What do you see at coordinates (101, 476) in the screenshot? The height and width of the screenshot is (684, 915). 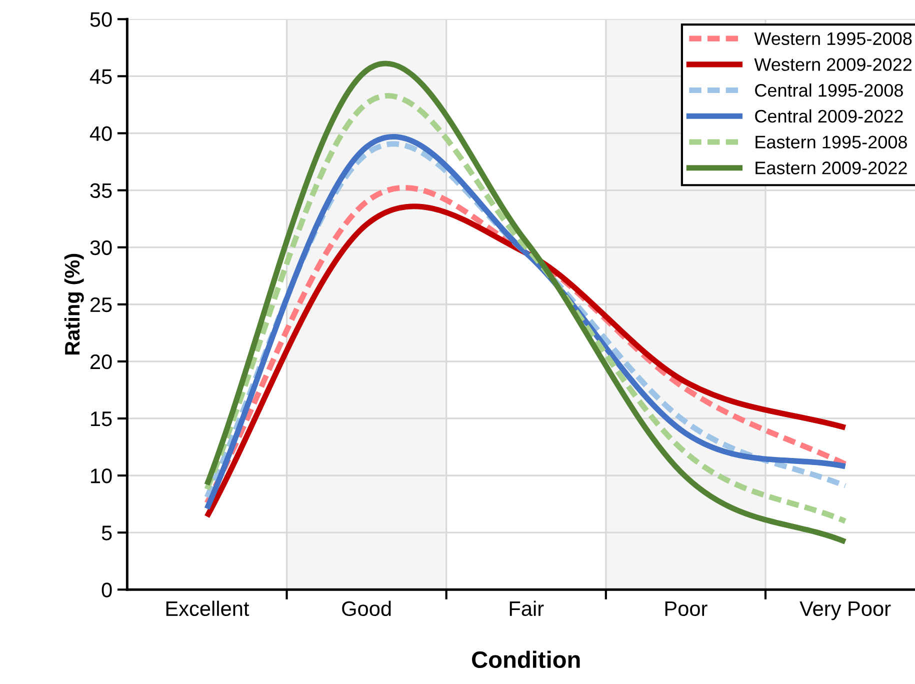 I see `y-tick-label: 10` at bounding box center [101, 476].